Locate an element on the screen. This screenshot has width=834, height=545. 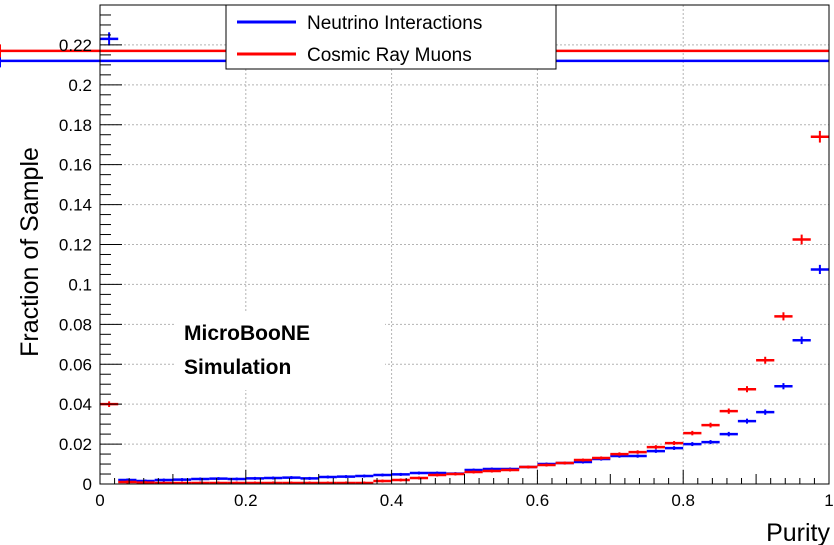
y-tick-label: 0.08 is located at coordinates (75, 324).